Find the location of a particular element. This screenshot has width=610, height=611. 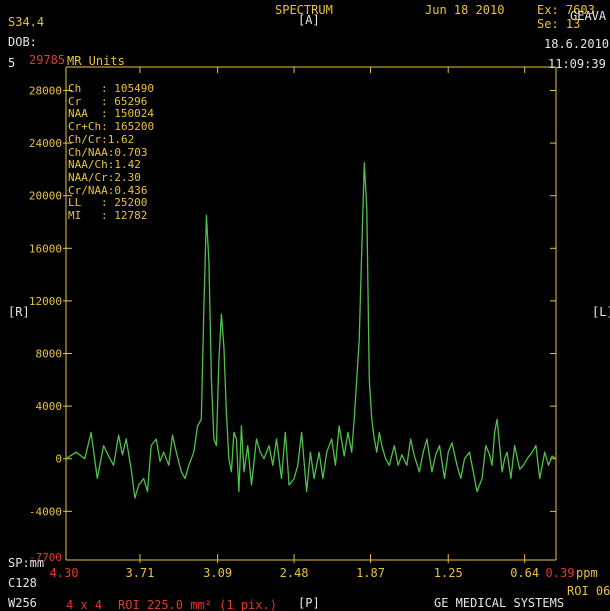

left-side-marker: [L] is located at coordinates (601, 312).